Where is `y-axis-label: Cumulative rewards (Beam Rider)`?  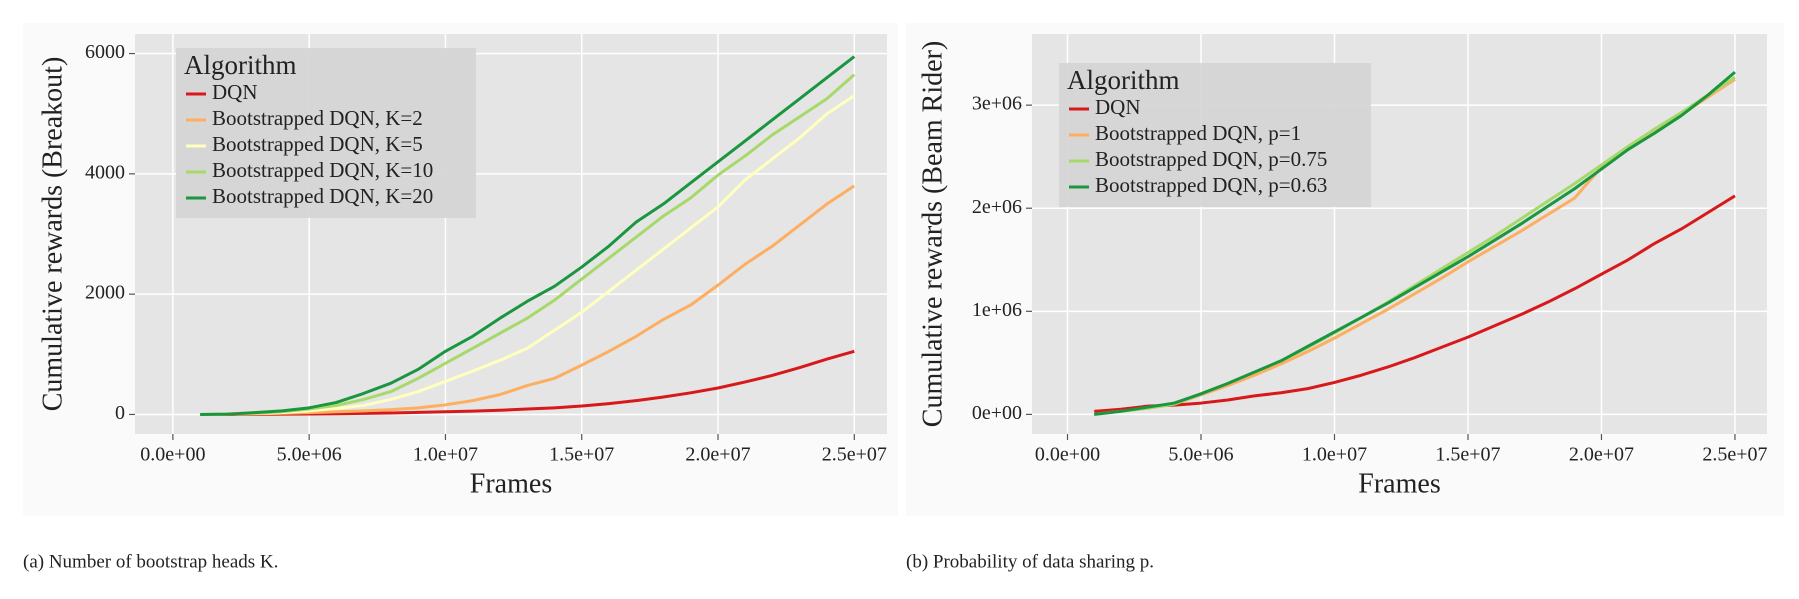 y-axis-label: Cumulative rewards (Beam Rider) is located at coordinates (932, 234).